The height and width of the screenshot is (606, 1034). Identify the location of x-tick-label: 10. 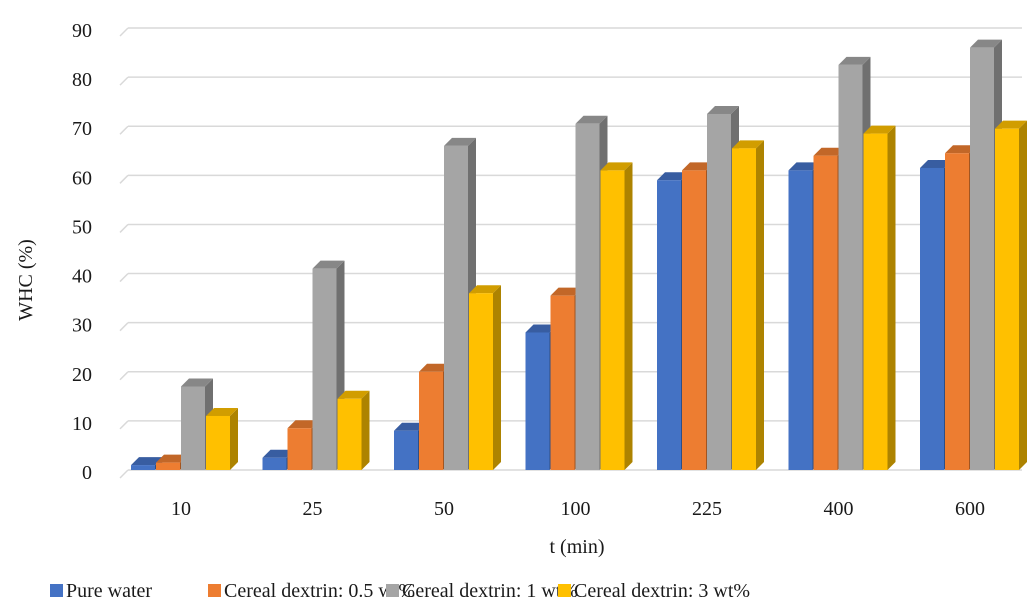
(181, 509).